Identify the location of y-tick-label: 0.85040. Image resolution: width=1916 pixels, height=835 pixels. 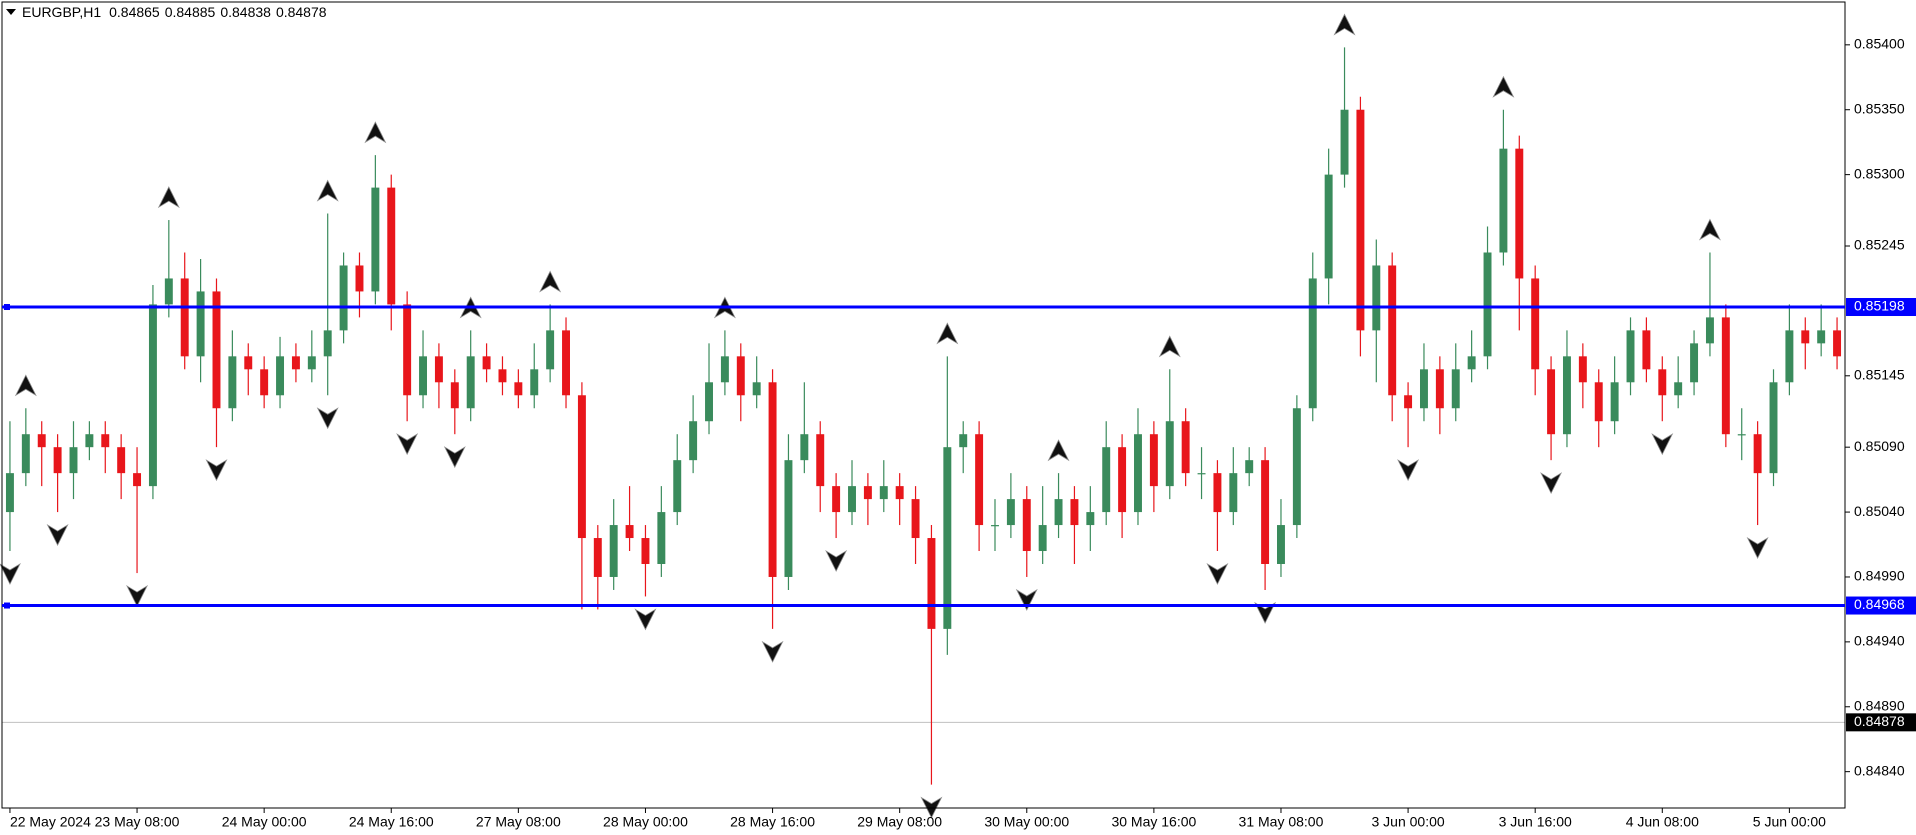
(1879, 511).